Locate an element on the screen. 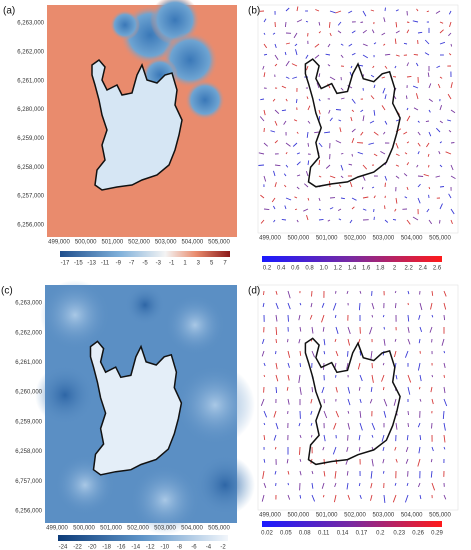 The height and width of the screenshot is (550, 471). colorbar-tick-label: 1 is located at coordinates (185, 264).